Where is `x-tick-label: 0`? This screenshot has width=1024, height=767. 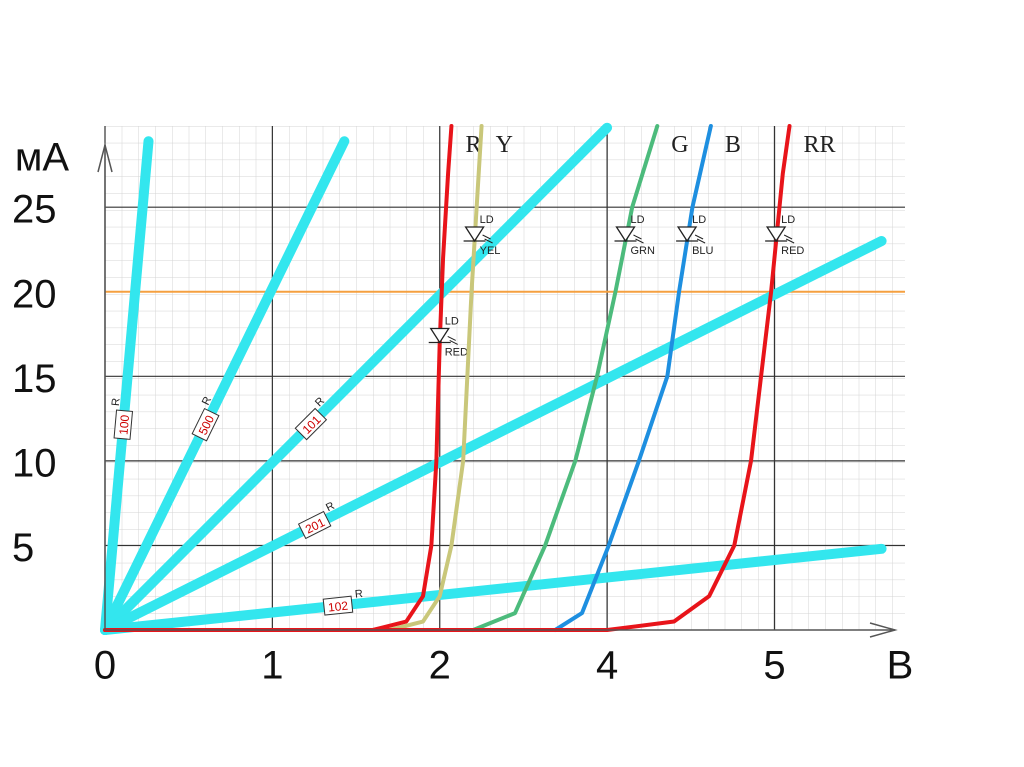
x-tick-label: 0 is located at coordinates (105, 666).